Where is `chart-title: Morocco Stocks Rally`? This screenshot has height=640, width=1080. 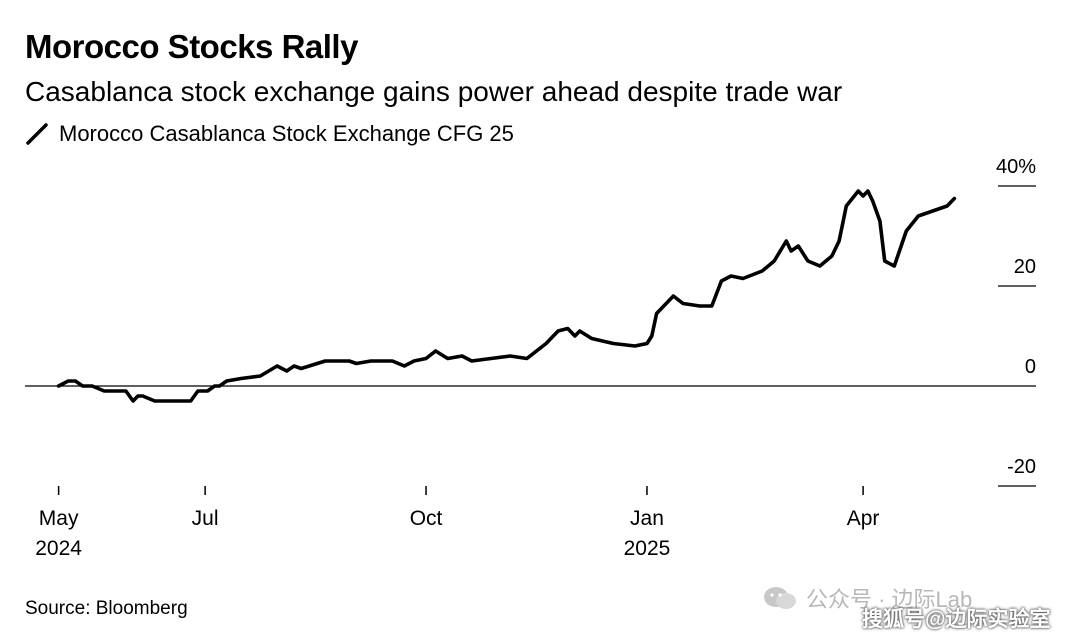 chart-title: Morocco Stocks Rally is located at coordinates (191, 46).